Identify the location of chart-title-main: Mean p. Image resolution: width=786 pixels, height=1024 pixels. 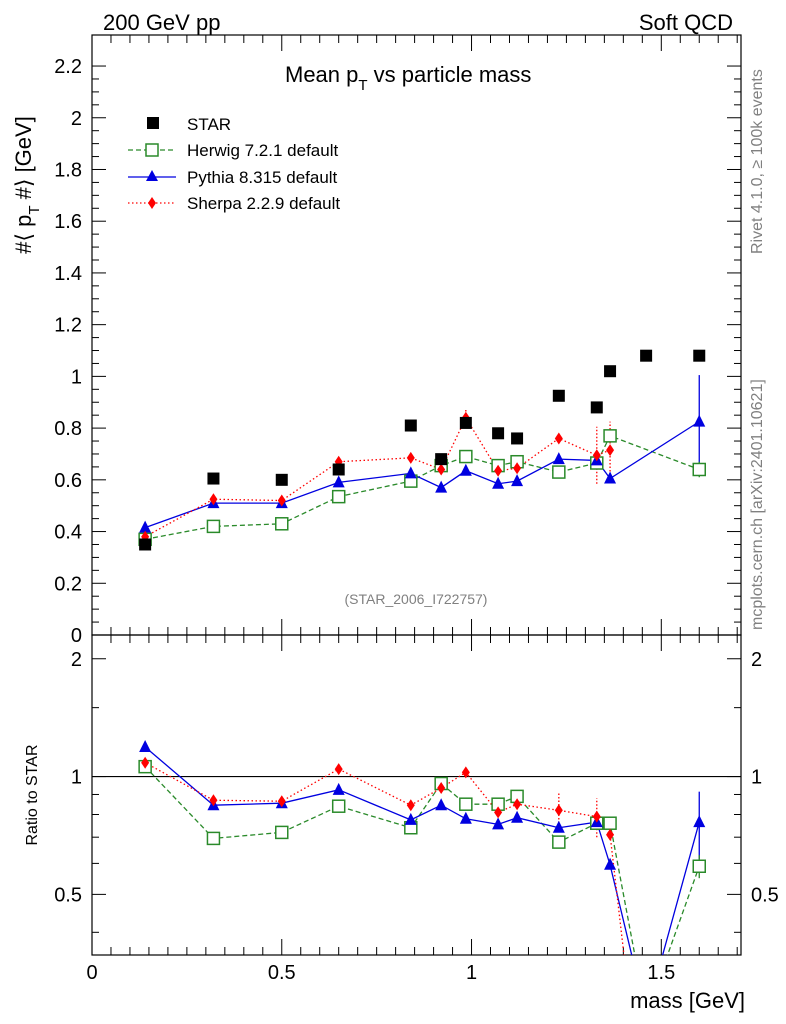
(321, 74).